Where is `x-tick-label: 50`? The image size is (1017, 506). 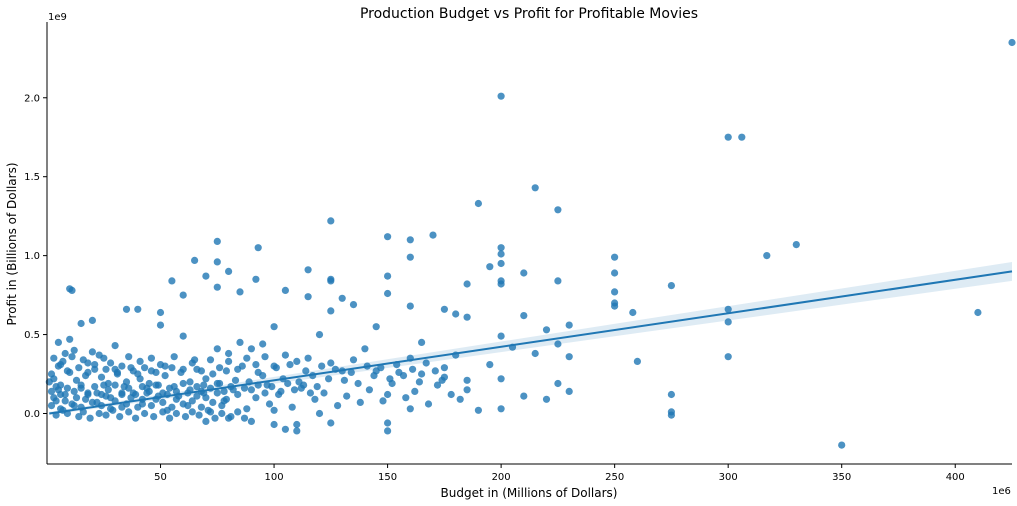 x-tick-label: 50 is located at coordinates (160, 477).